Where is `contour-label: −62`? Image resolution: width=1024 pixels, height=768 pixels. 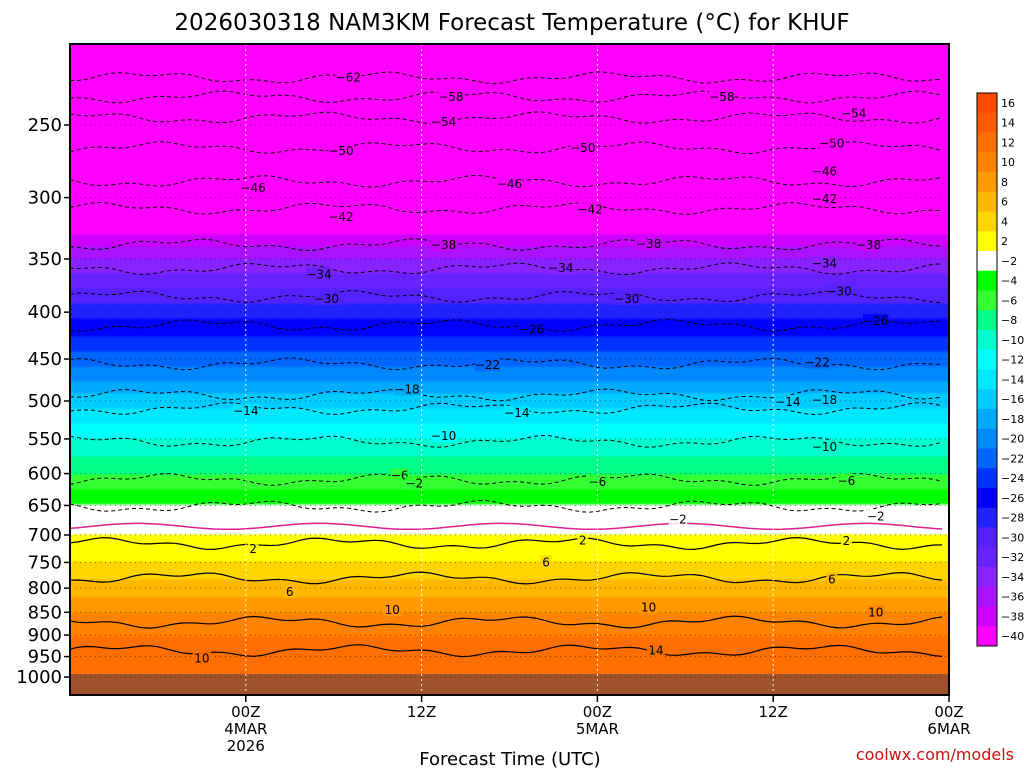 contour-label: −62 is located at coordinates (348, 78).